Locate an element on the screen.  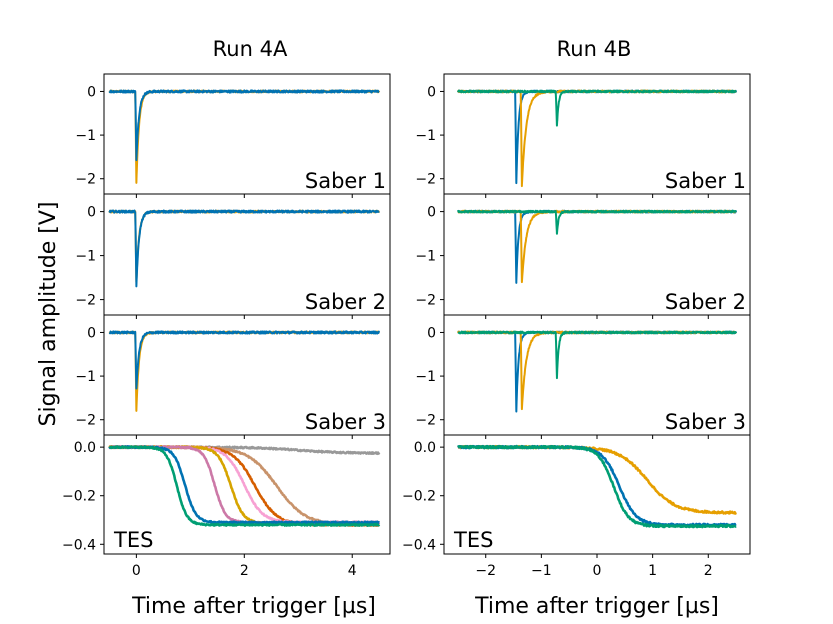
panel-1-3: 0.0 −0.2 −0.4 −2 −1 0 1 2 TES is located at coordinates (576, 506).